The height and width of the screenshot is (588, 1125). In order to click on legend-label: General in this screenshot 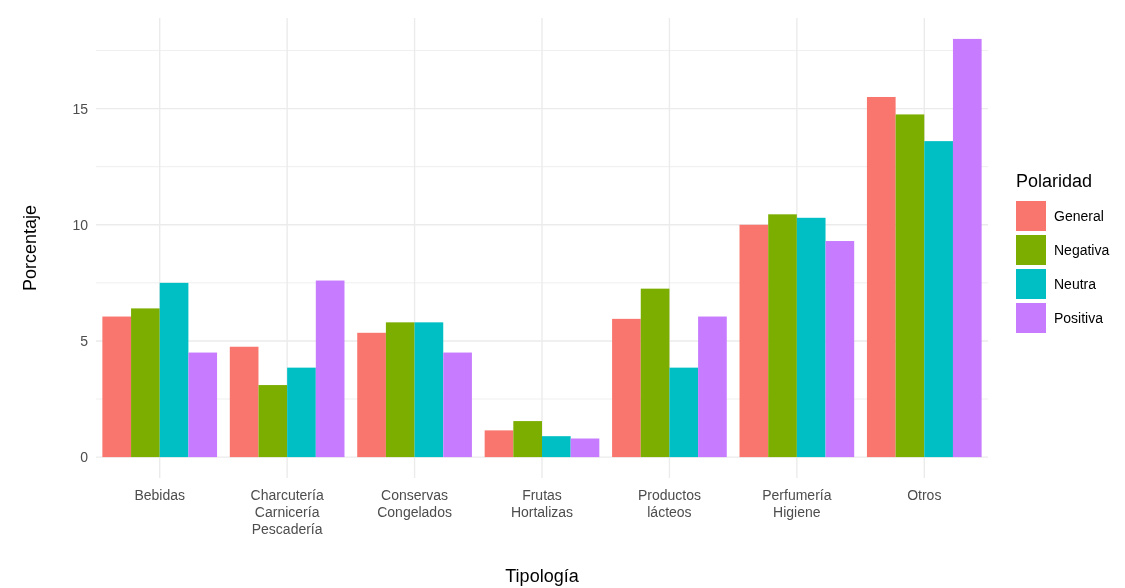, I will do `click(1079, 215)`.